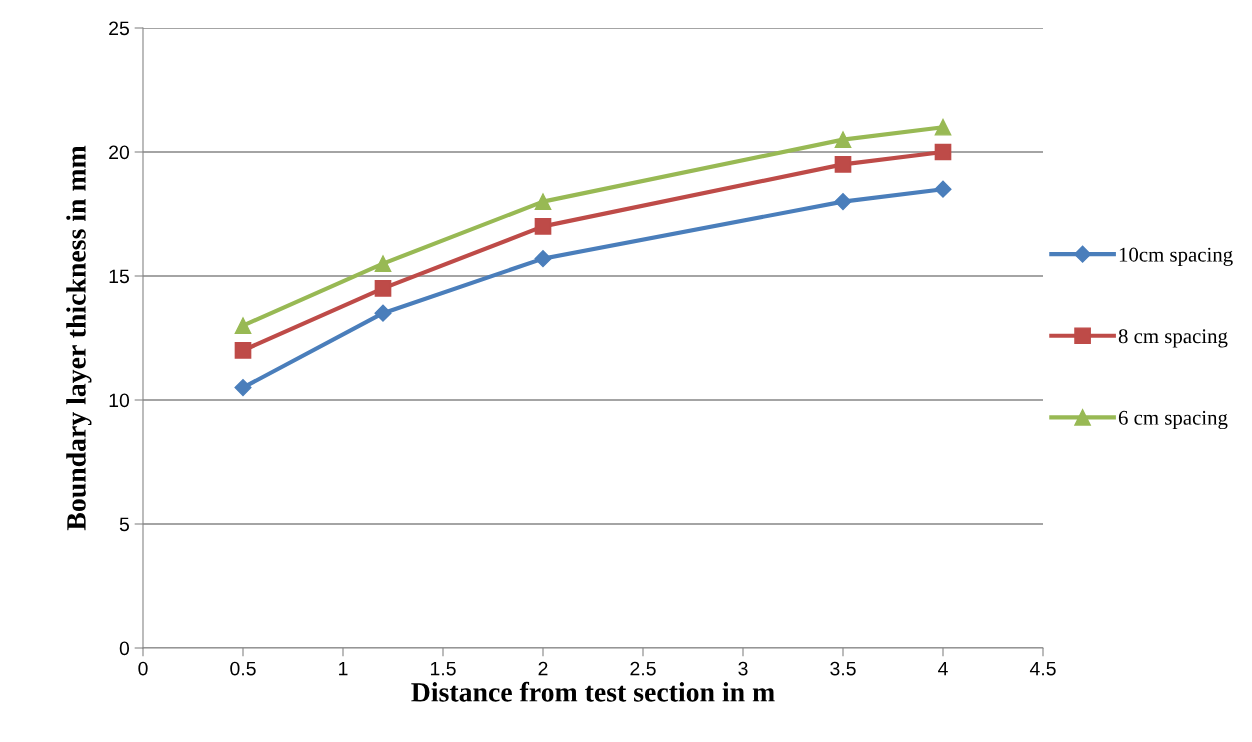 Image resolution: width=1252 pixels, height=742 pixels. Describe the element at coordinates (124, 524) in the screenshot. I see `y-tick-label: 5` at that location.